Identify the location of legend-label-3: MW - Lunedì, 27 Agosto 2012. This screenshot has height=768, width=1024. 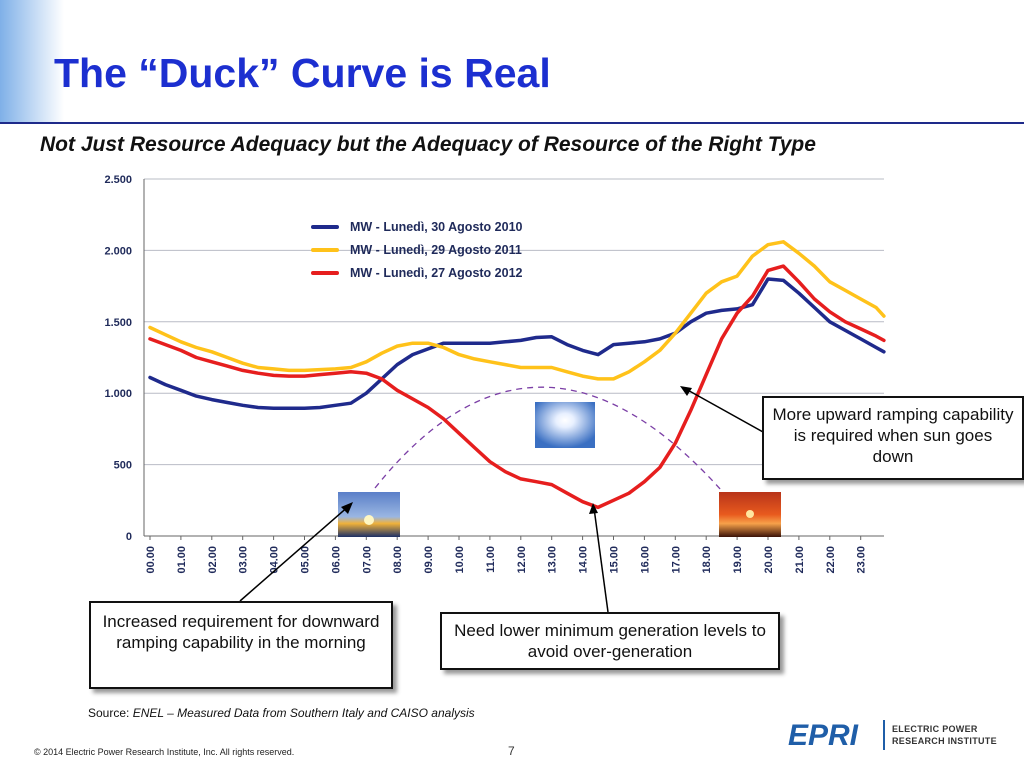
(436, 273).